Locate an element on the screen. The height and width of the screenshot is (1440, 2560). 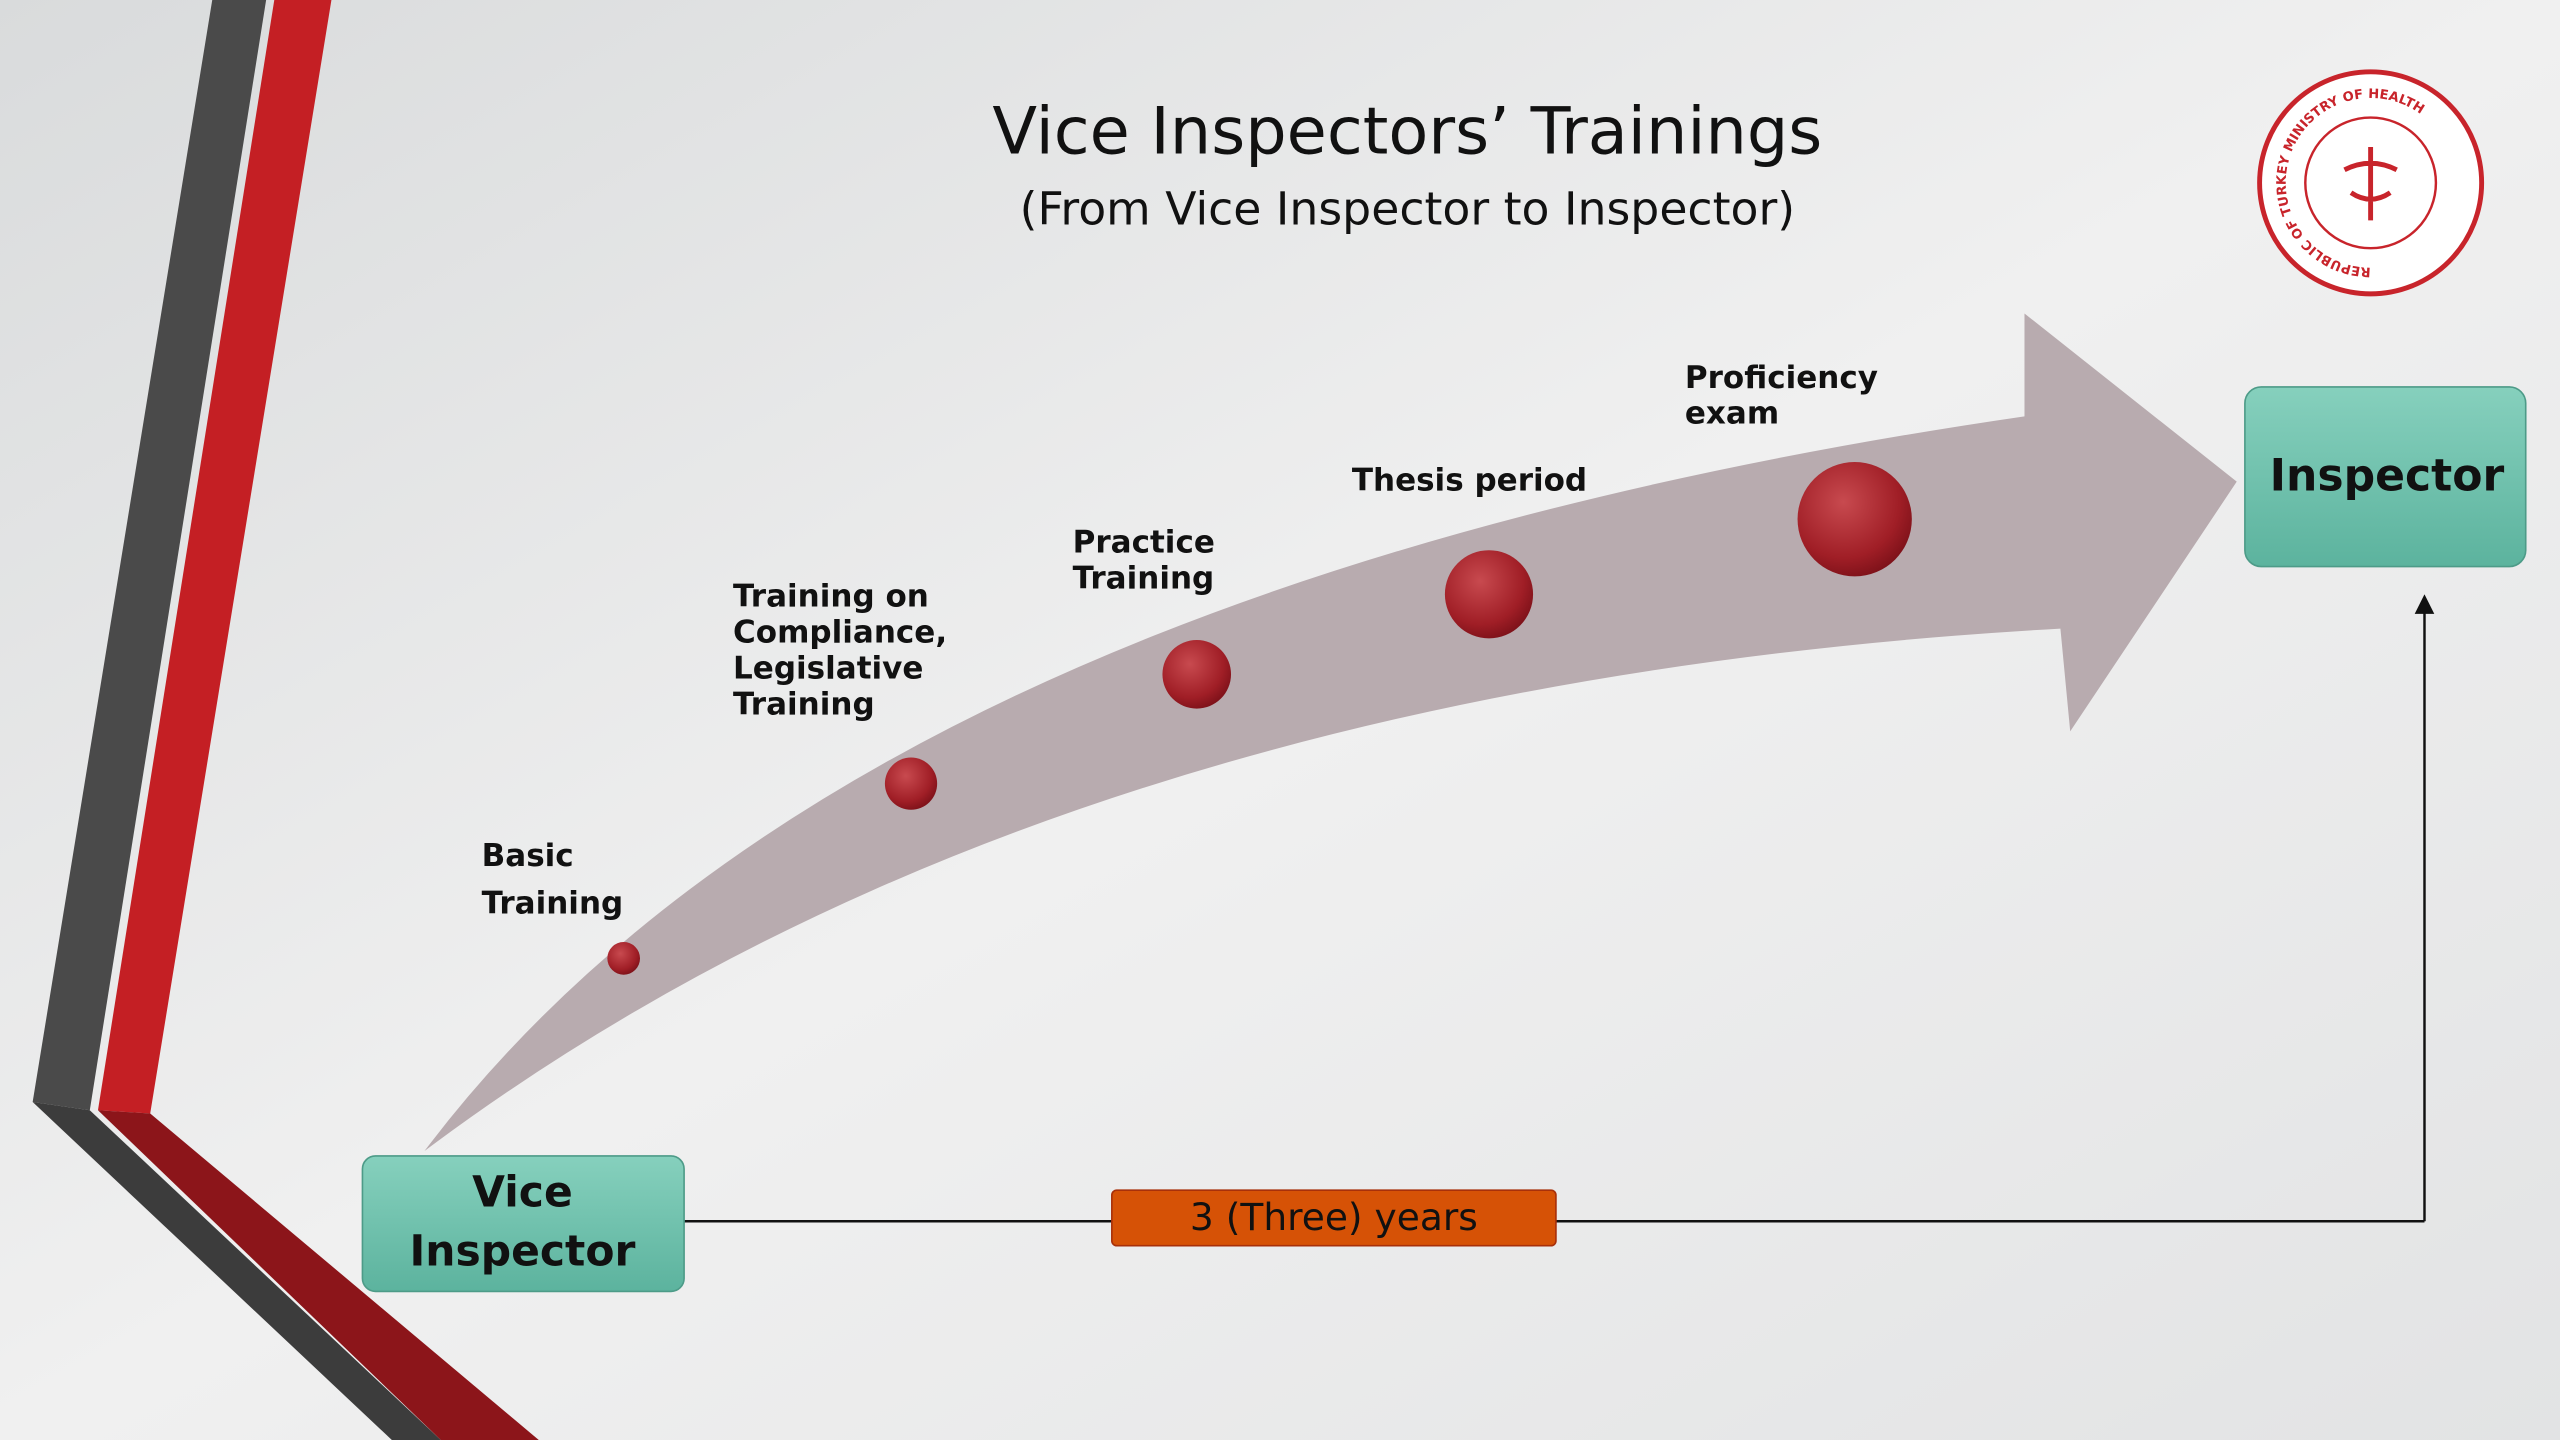
end-label: Inspector is located at coordinates (2387, 475).